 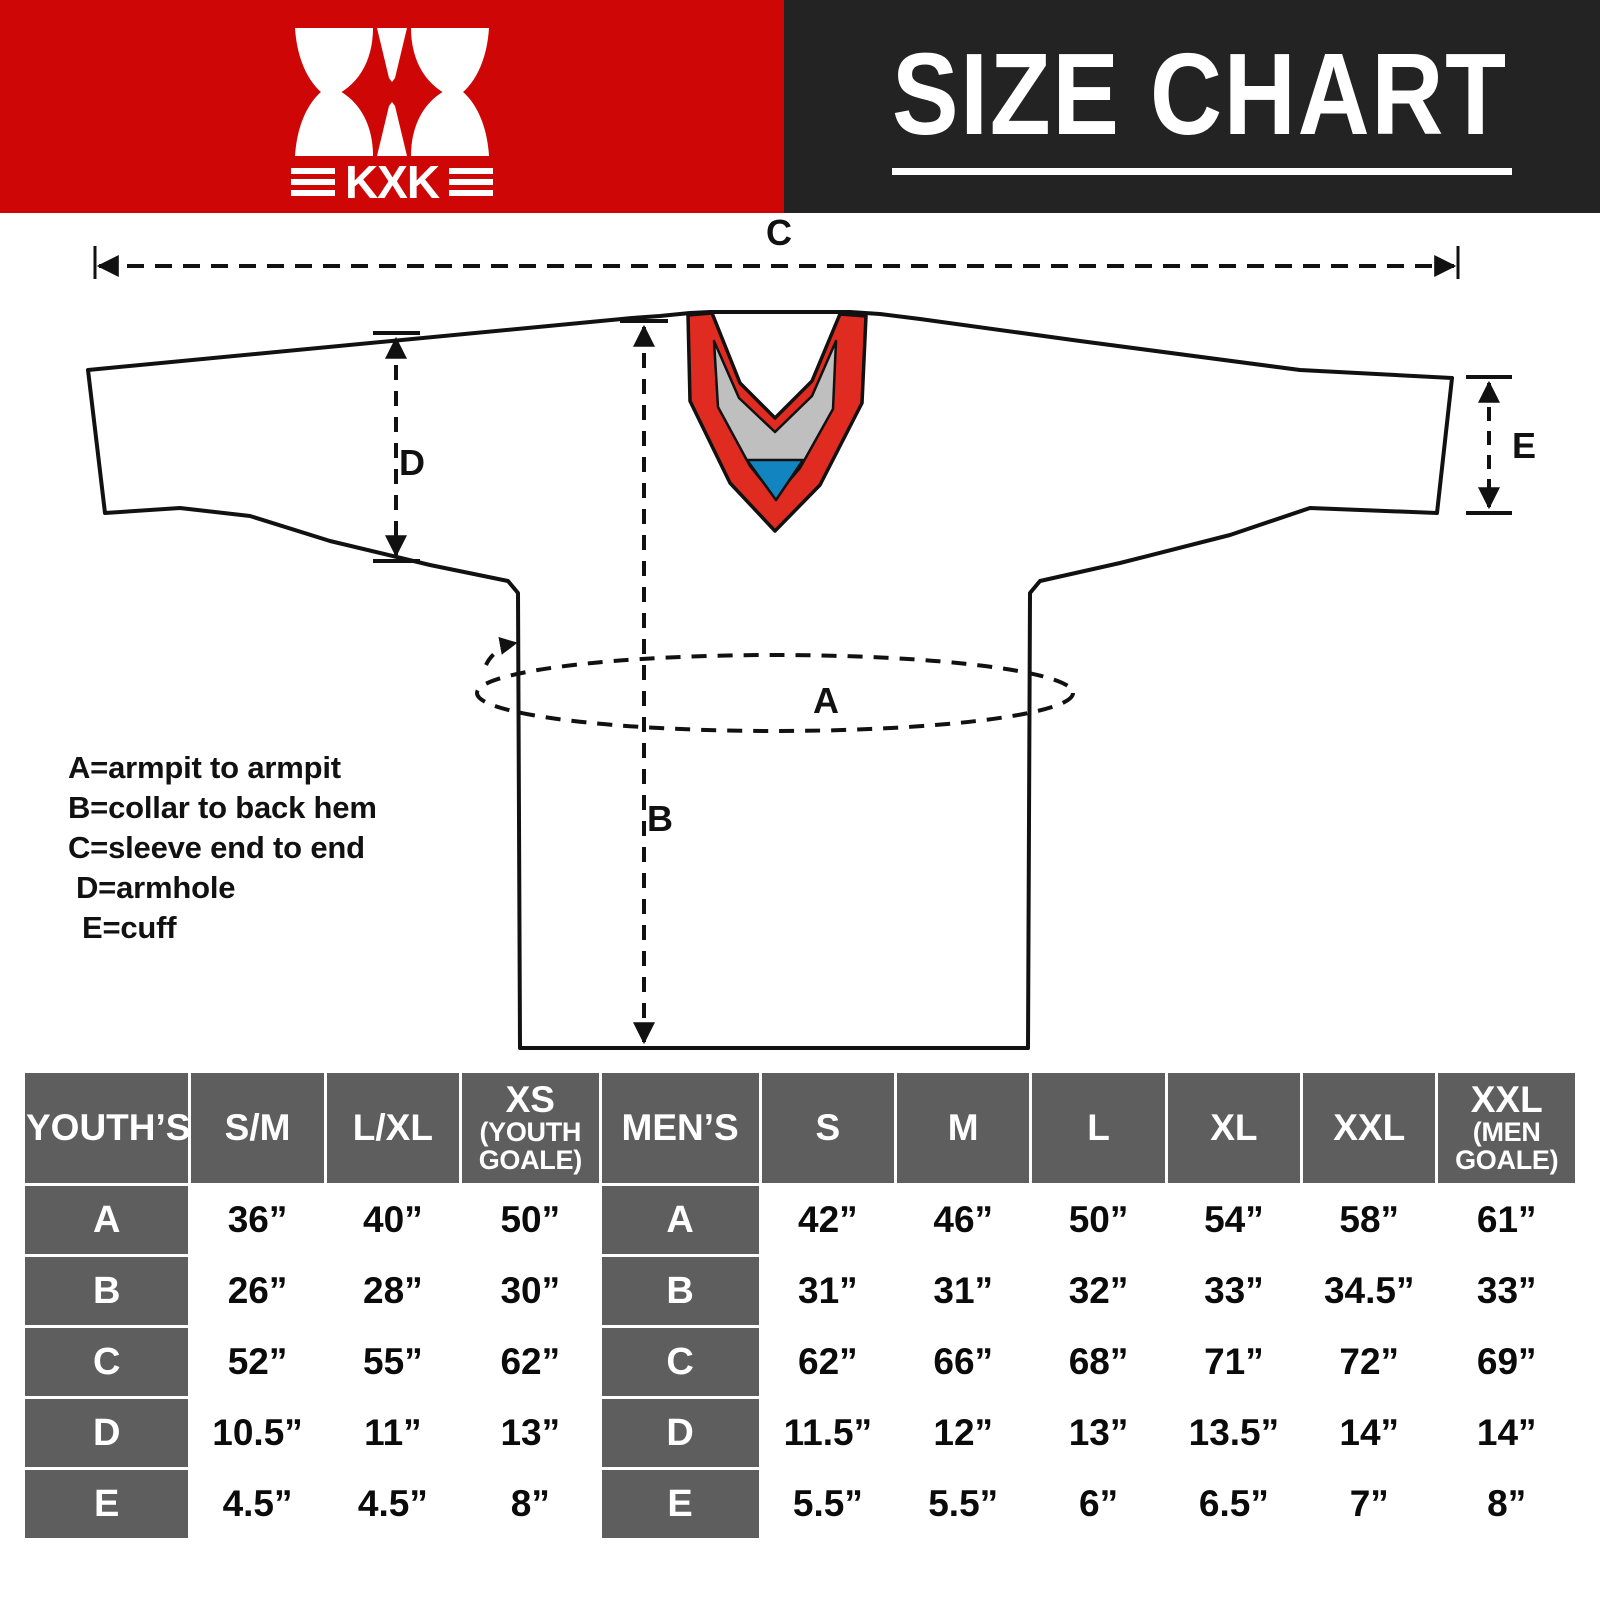 I want to click on table-row: A 36” 40” 50” A 42” 46” 50” 54” 58” 61”, so click(x=800, y=1220).